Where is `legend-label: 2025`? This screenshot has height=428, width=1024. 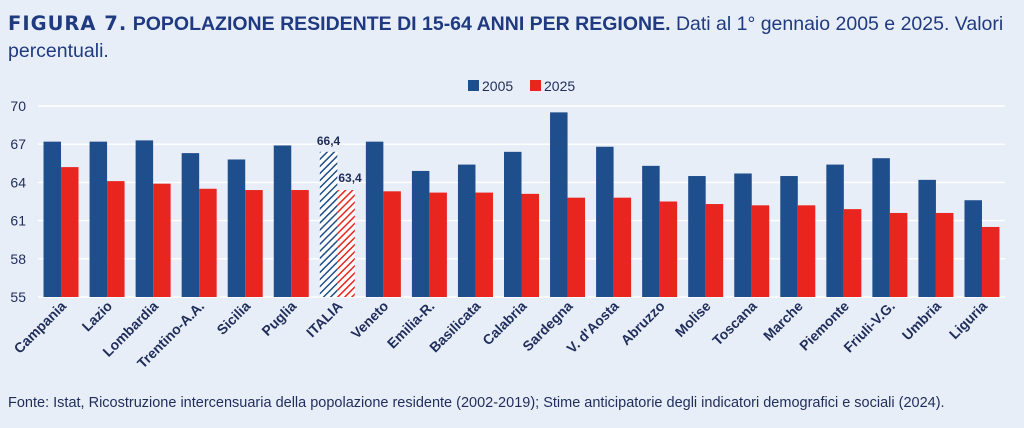
legend-label: 2025 is located at coordinates (559, 86).